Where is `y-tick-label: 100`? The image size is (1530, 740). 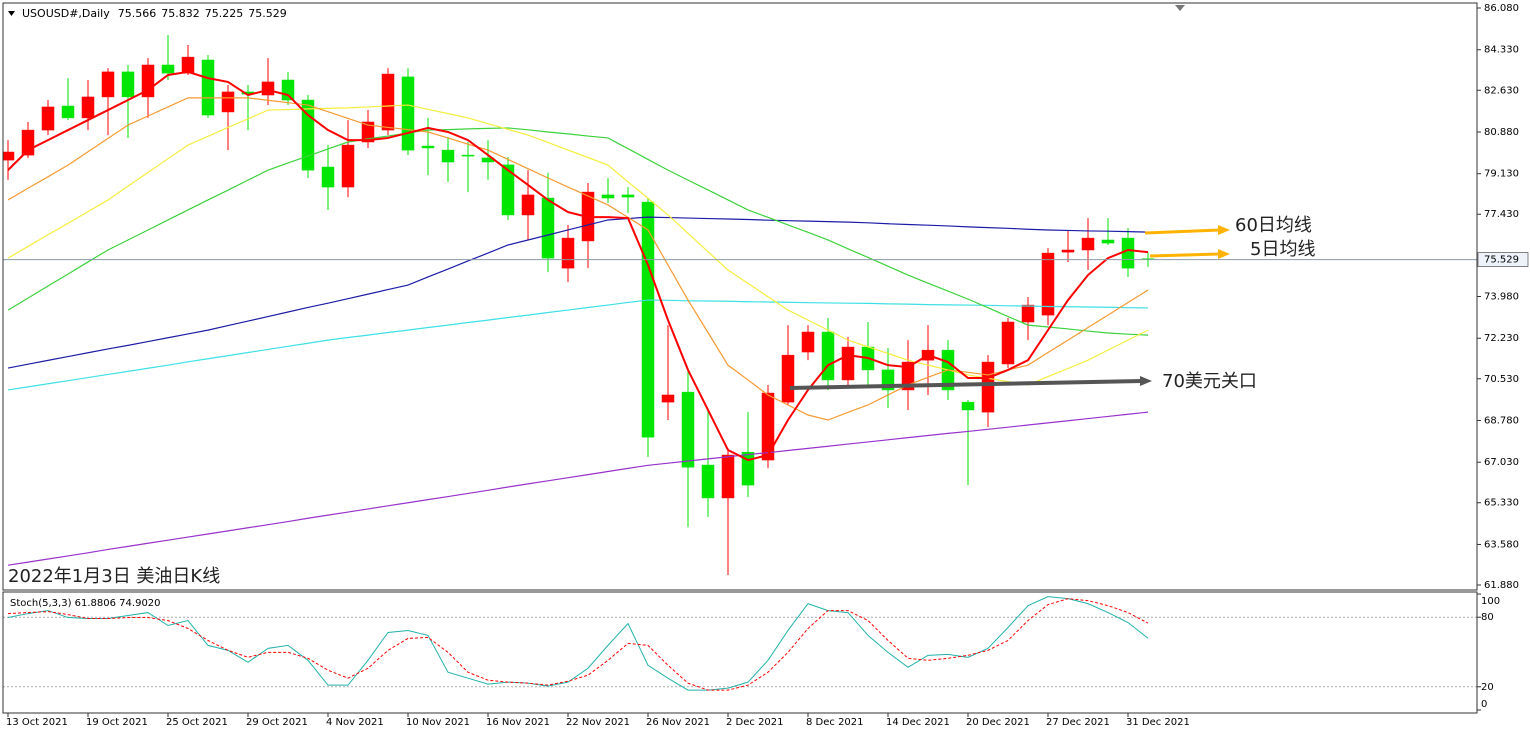
y-tick-label: 100 is located at coordinates (1490, 601).